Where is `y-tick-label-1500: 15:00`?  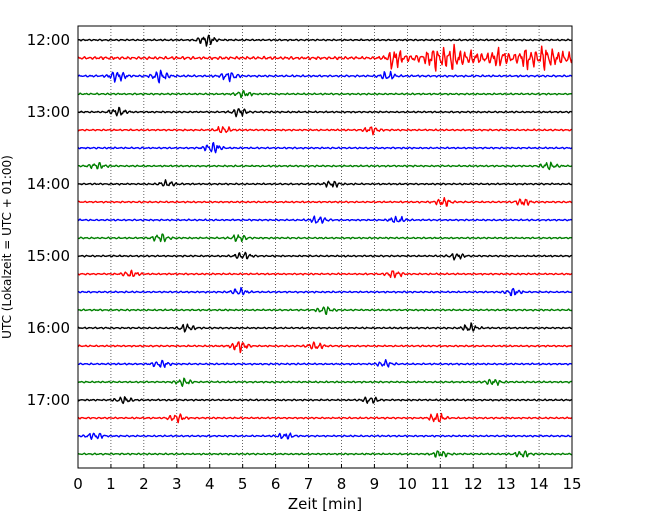 y-tick-label-1500: 15:00 is located at coordinates (48, 256).